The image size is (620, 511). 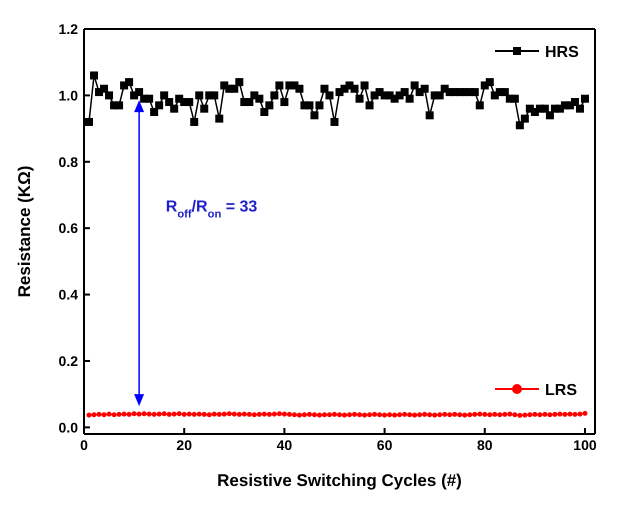 I want to click on legend-label: HRS, so click(x=562, y=52).